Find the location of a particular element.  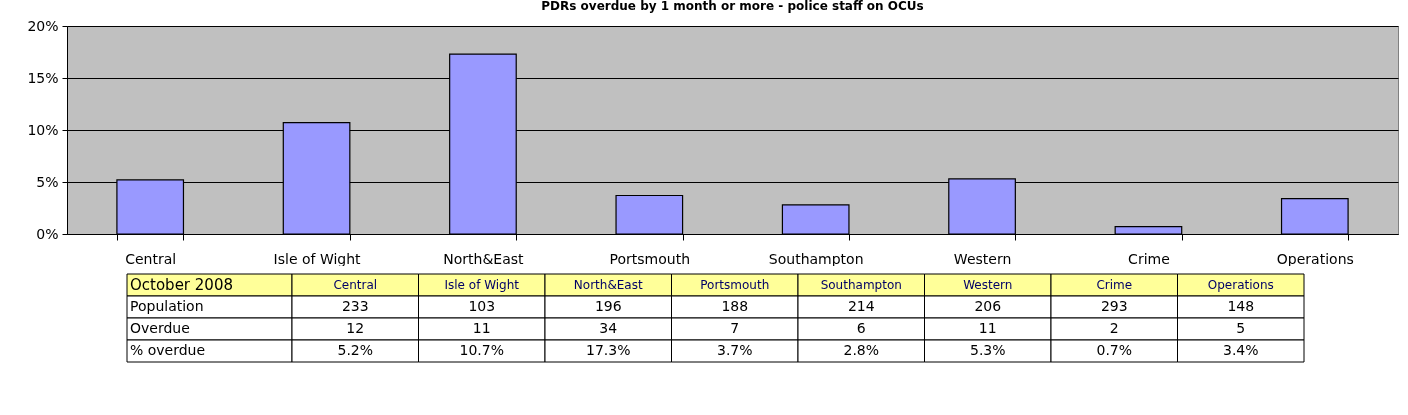

category-label: Isle of Wight is located at coordinates (482, 285).